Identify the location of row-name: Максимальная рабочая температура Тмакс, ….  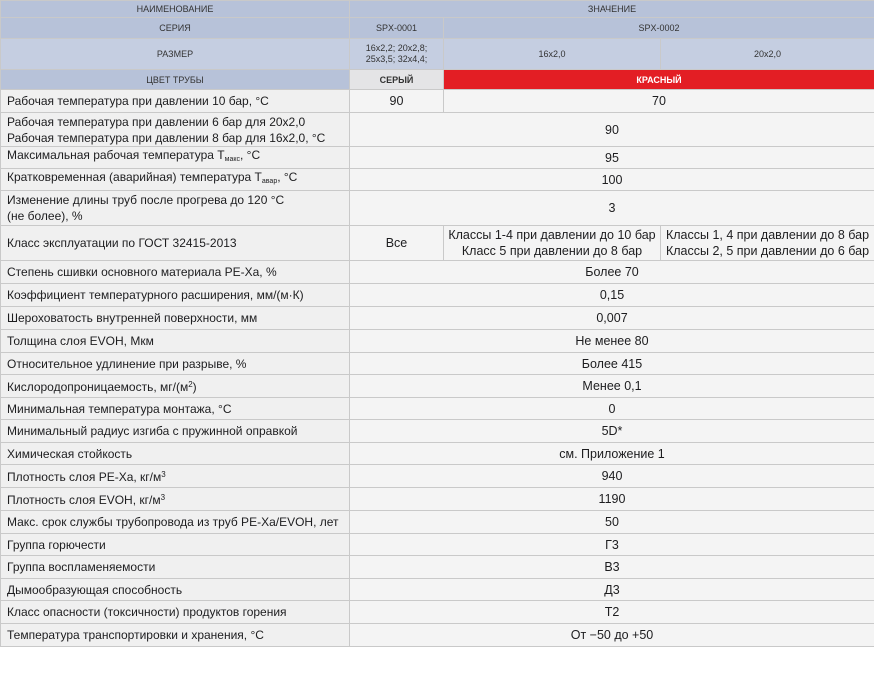
(175, 157).